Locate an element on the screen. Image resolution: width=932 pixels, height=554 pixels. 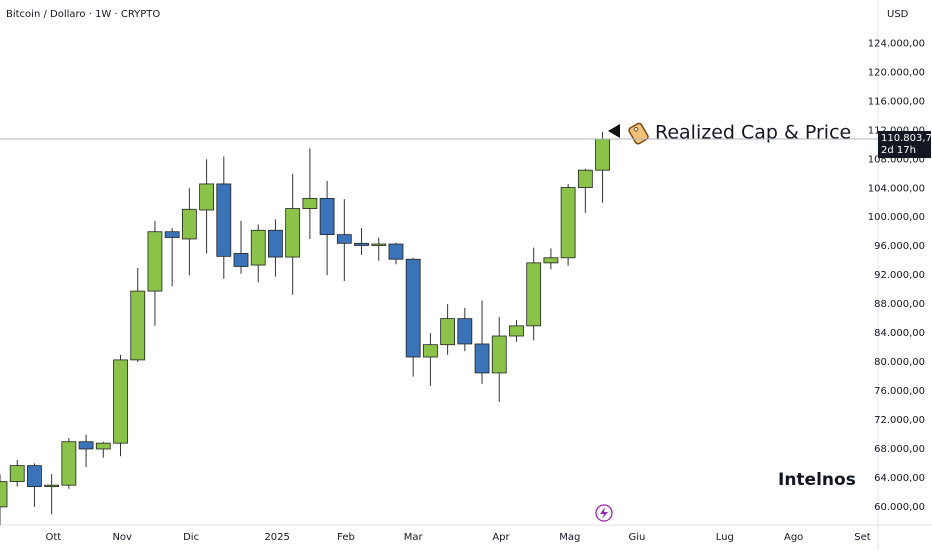
annotation-arrow is located at coordinates (614, 131).